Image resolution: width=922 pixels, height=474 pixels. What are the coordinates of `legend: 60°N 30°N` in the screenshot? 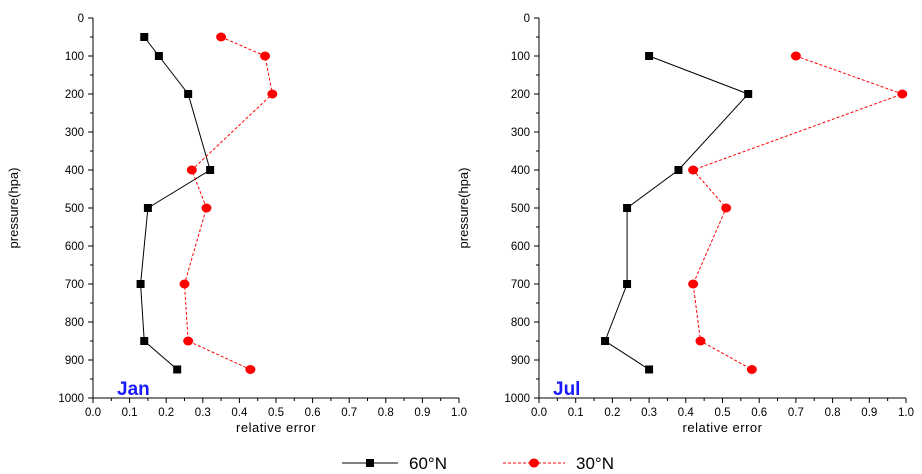 It's located at (478, 463).